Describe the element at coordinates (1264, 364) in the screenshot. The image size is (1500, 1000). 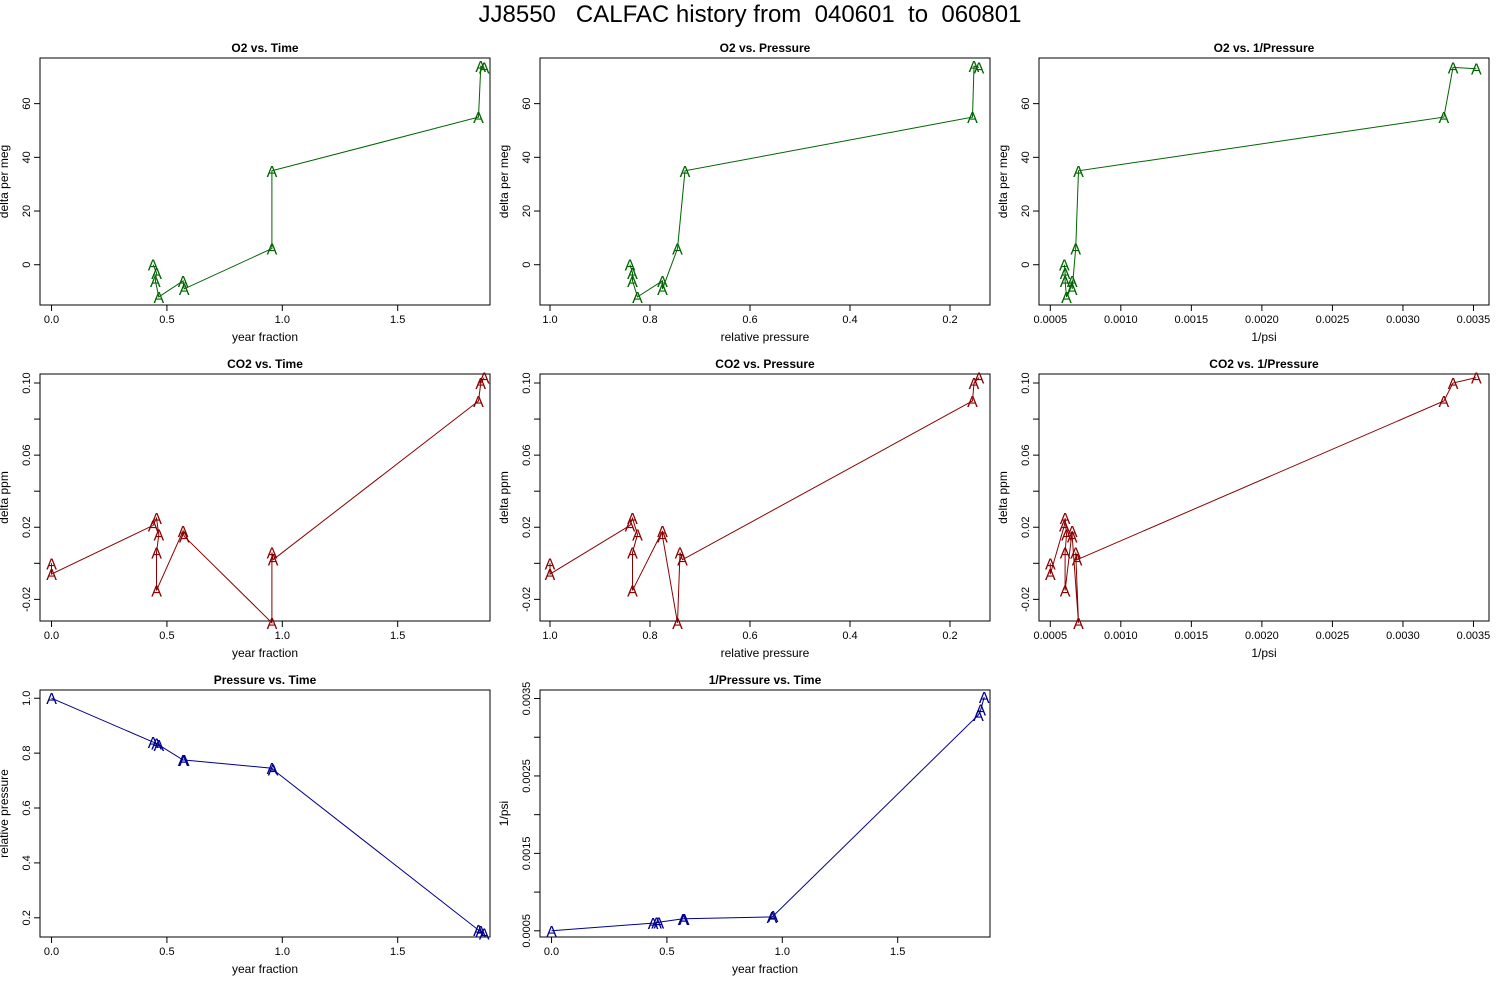
I see `chart-title: CO2 vs. 1/Pressure` at that location.